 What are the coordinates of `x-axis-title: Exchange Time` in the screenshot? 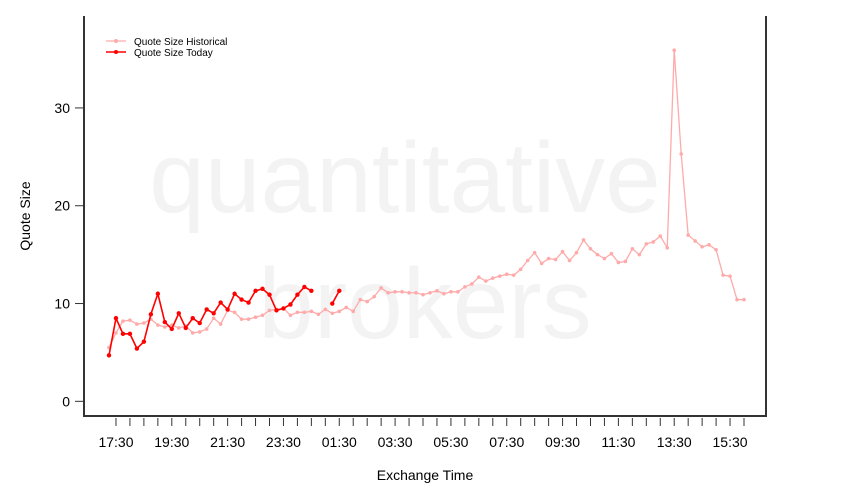 It's located at (425, 475).